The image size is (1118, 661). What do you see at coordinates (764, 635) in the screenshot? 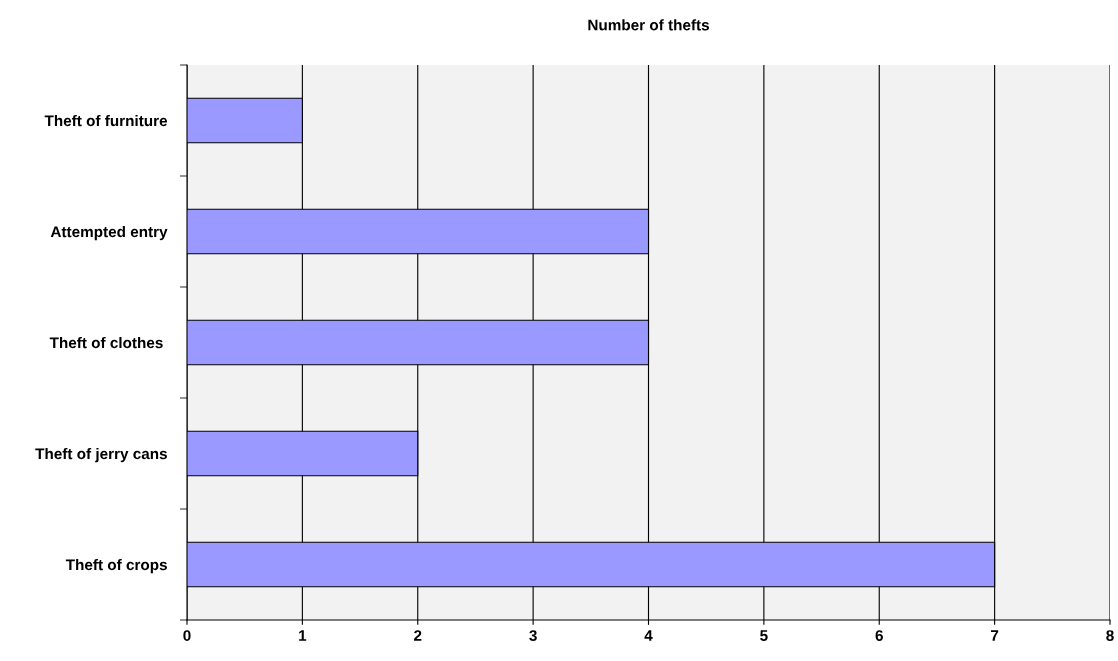
I see `x-tick-label: 5` at bounding box center [764, 635].